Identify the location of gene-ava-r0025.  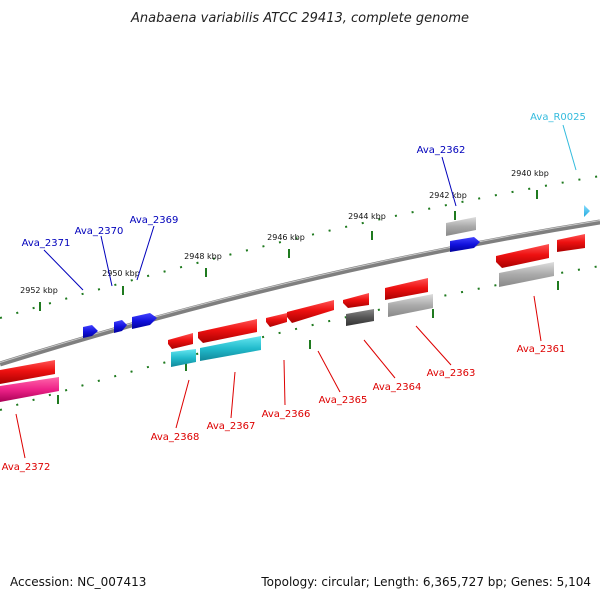
(587, 211).